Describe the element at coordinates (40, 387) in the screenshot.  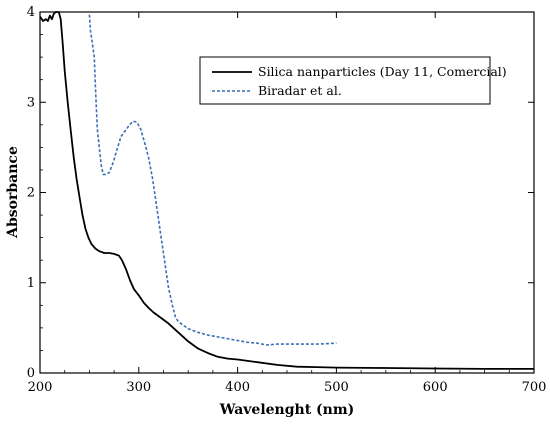
I see `x-tick-label: 200` at that location.